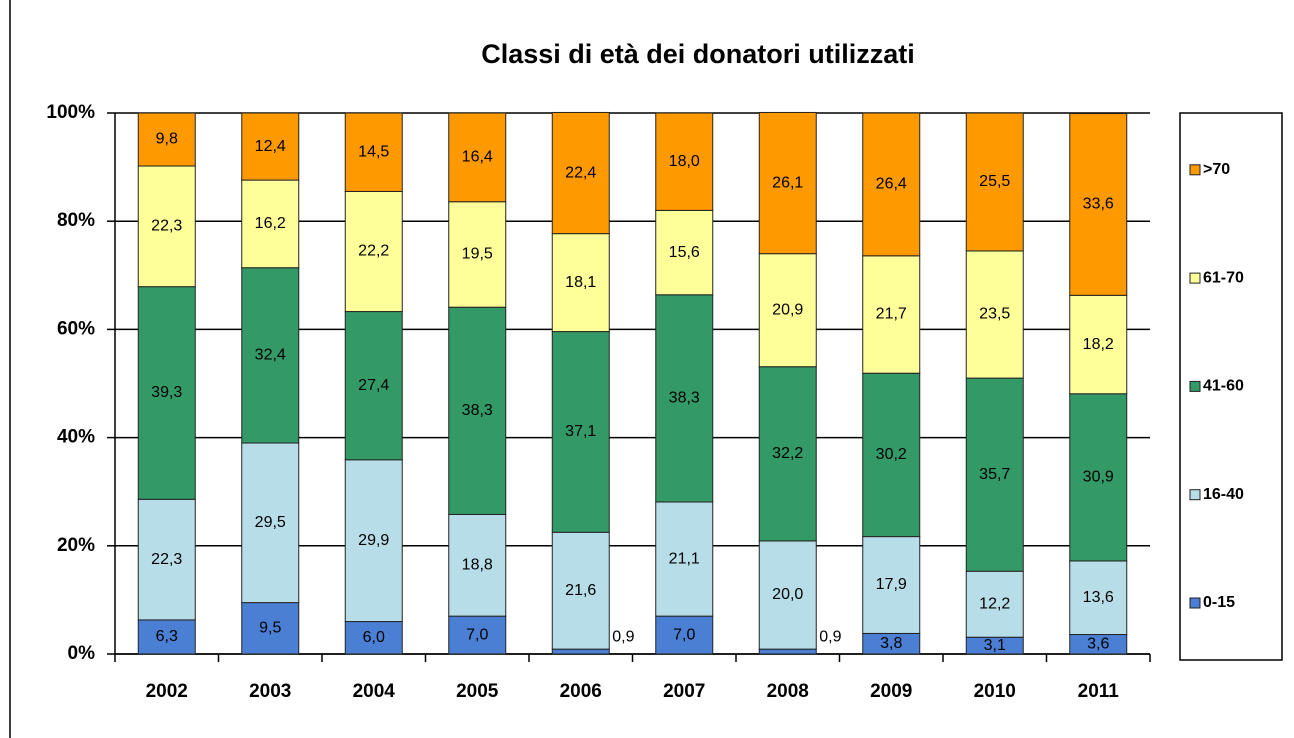  I want to click on data-label: 18,1, so click(580, 282).